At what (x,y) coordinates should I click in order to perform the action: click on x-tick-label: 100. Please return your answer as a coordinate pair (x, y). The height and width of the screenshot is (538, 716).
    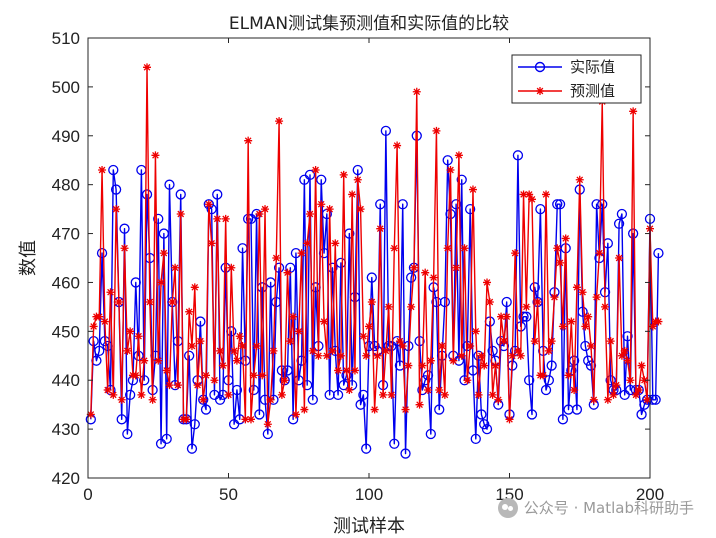
    Looking at the image, I should click on (369, 494).